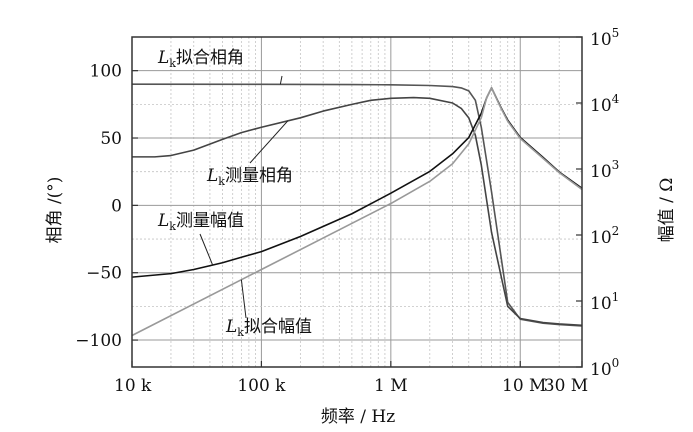  What do you see at coordinates (106, 72) in the screenshot?
I see `y-left-tick-label: 100` at bounding box center [106, 72].